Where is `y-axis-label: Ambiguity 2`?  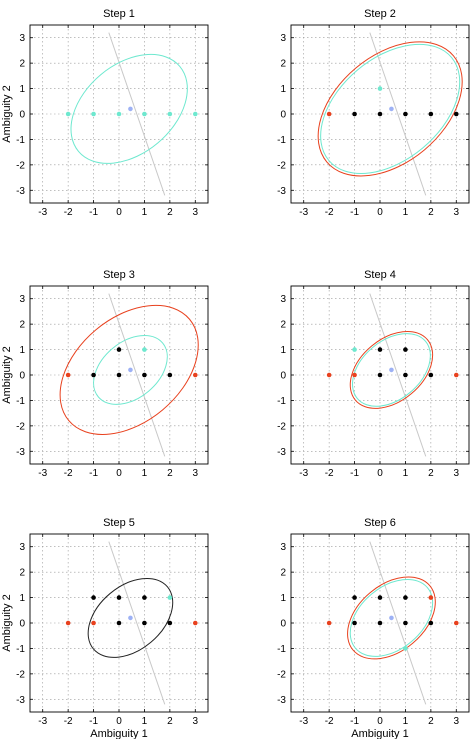 y-axis-label: Ambiguity 2 is located at coordinates (7, 622).